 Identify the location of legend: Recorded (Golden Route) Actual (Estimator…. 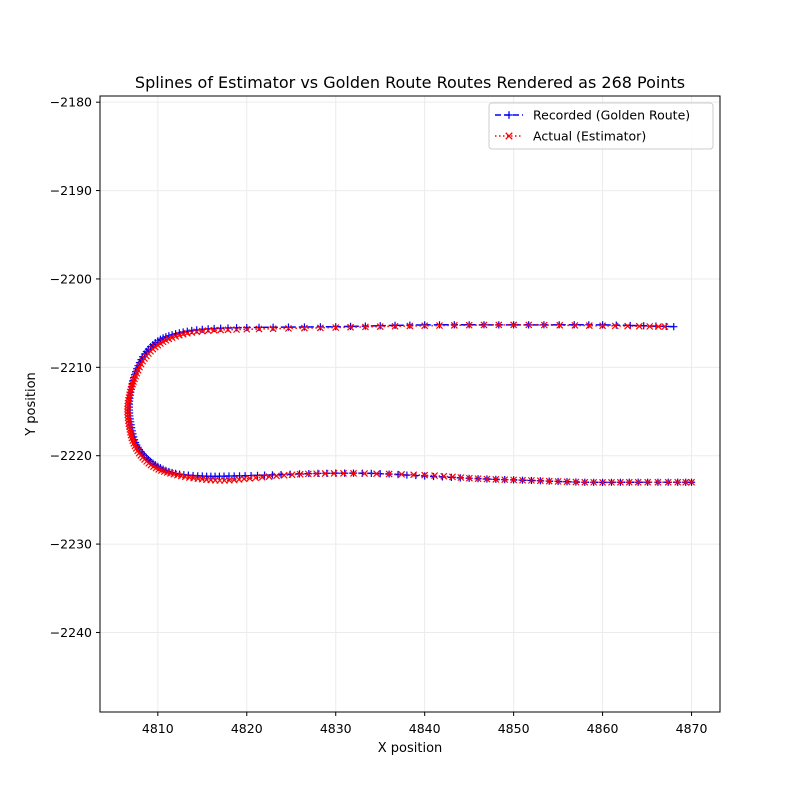
(601, 126).